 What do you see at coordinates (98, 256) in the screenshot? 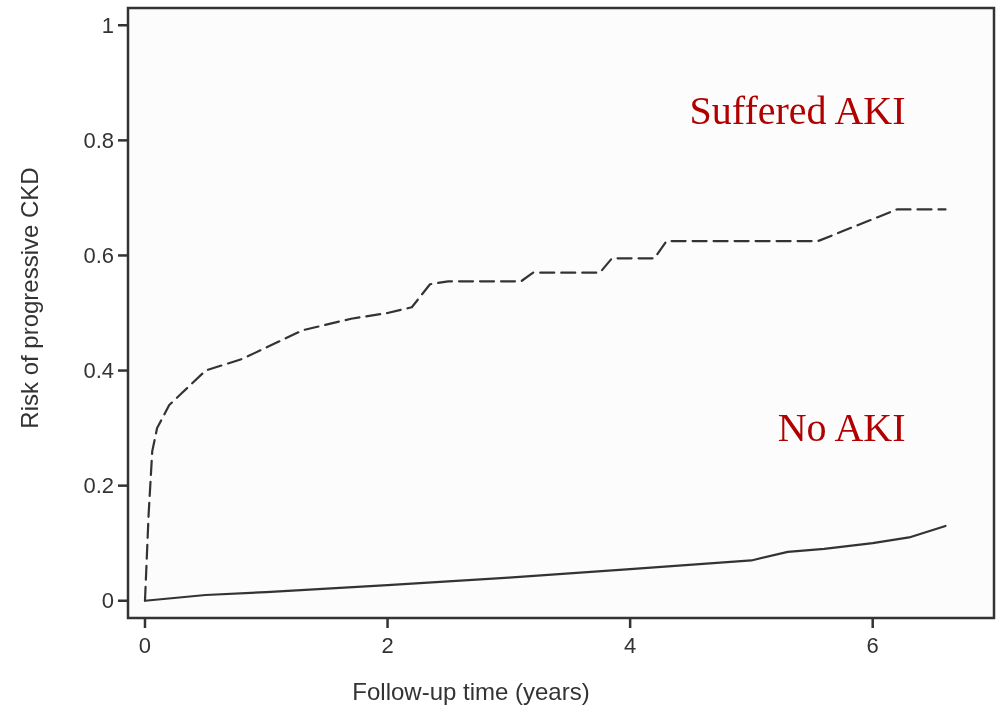
I see `y-tick-label: 0.6` at bounding box center [98, 256].